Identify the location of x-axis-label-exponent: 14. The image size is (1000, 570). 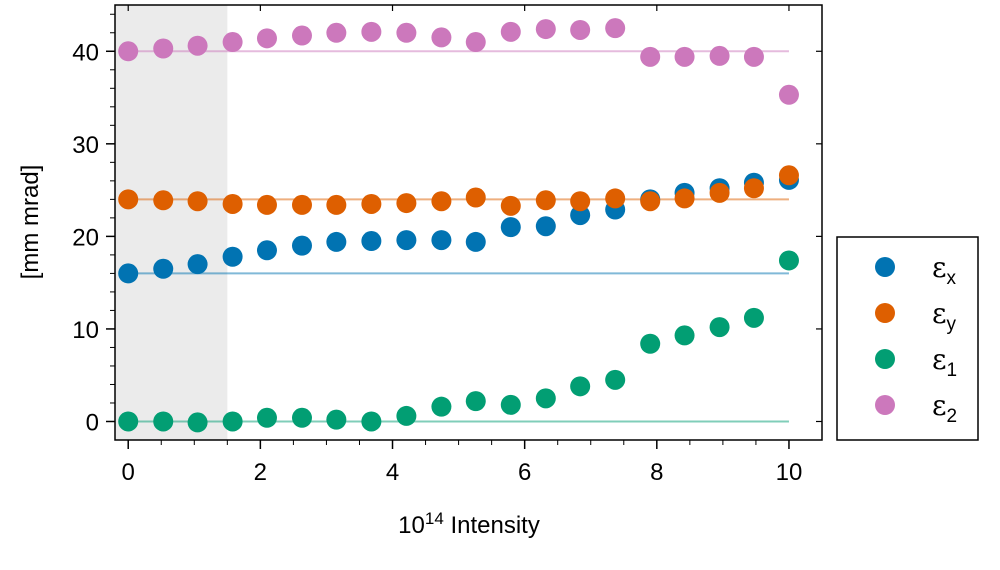
(434, 518).